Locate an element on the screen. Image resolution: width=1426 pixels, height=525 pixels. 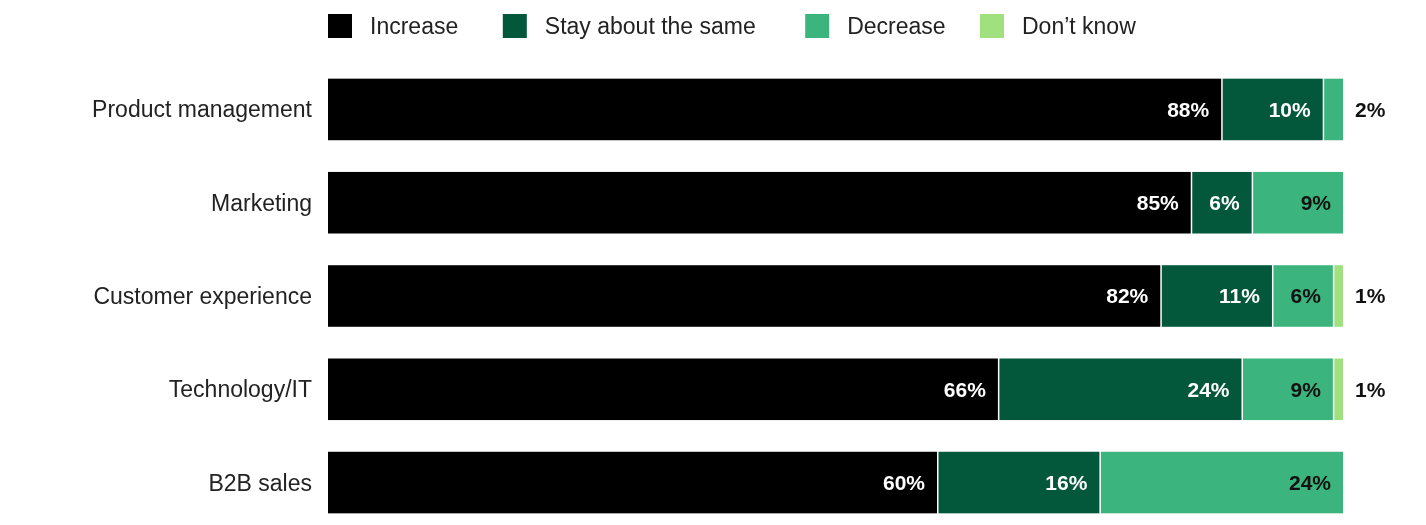
data-label: 66% is located at coordinates (965, 389).